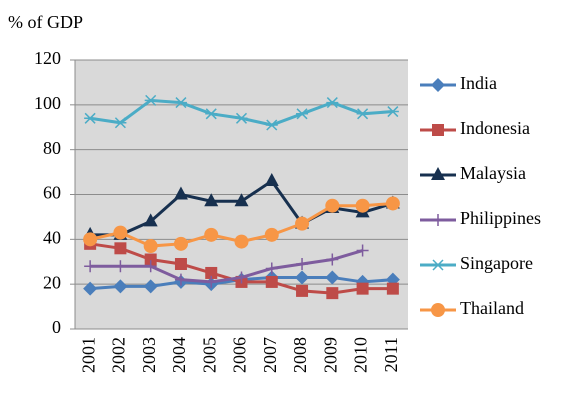  I want to click on x-tick-label: 2010, so click(361, 355).